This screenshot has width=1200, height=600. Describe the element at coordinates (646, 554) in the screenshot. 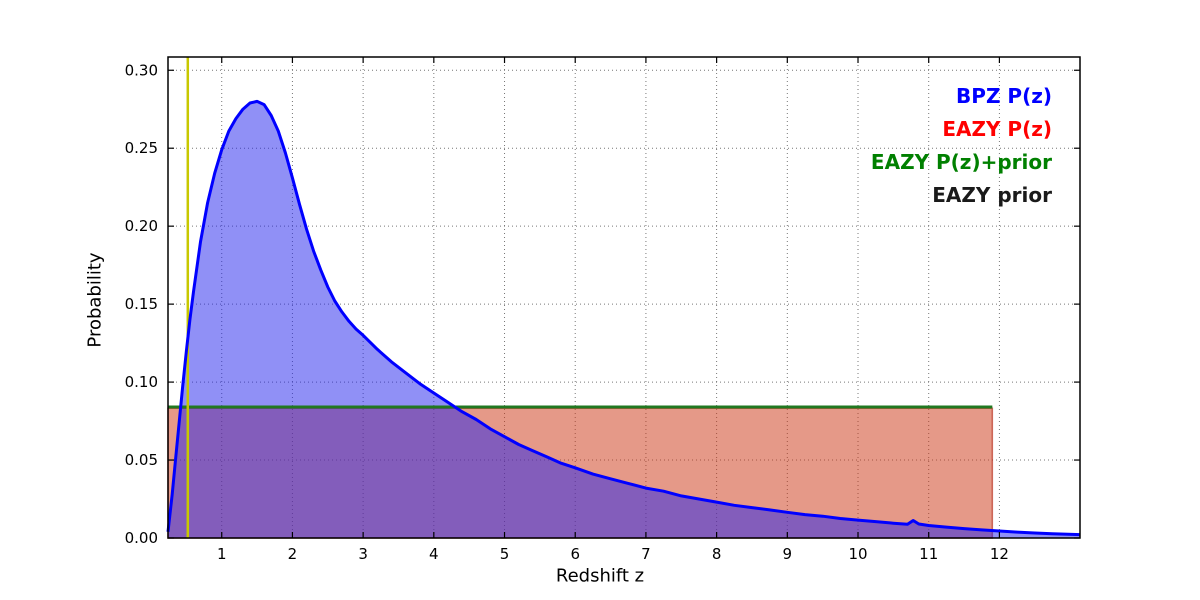

I see `x-tick-label: 7` at that location.